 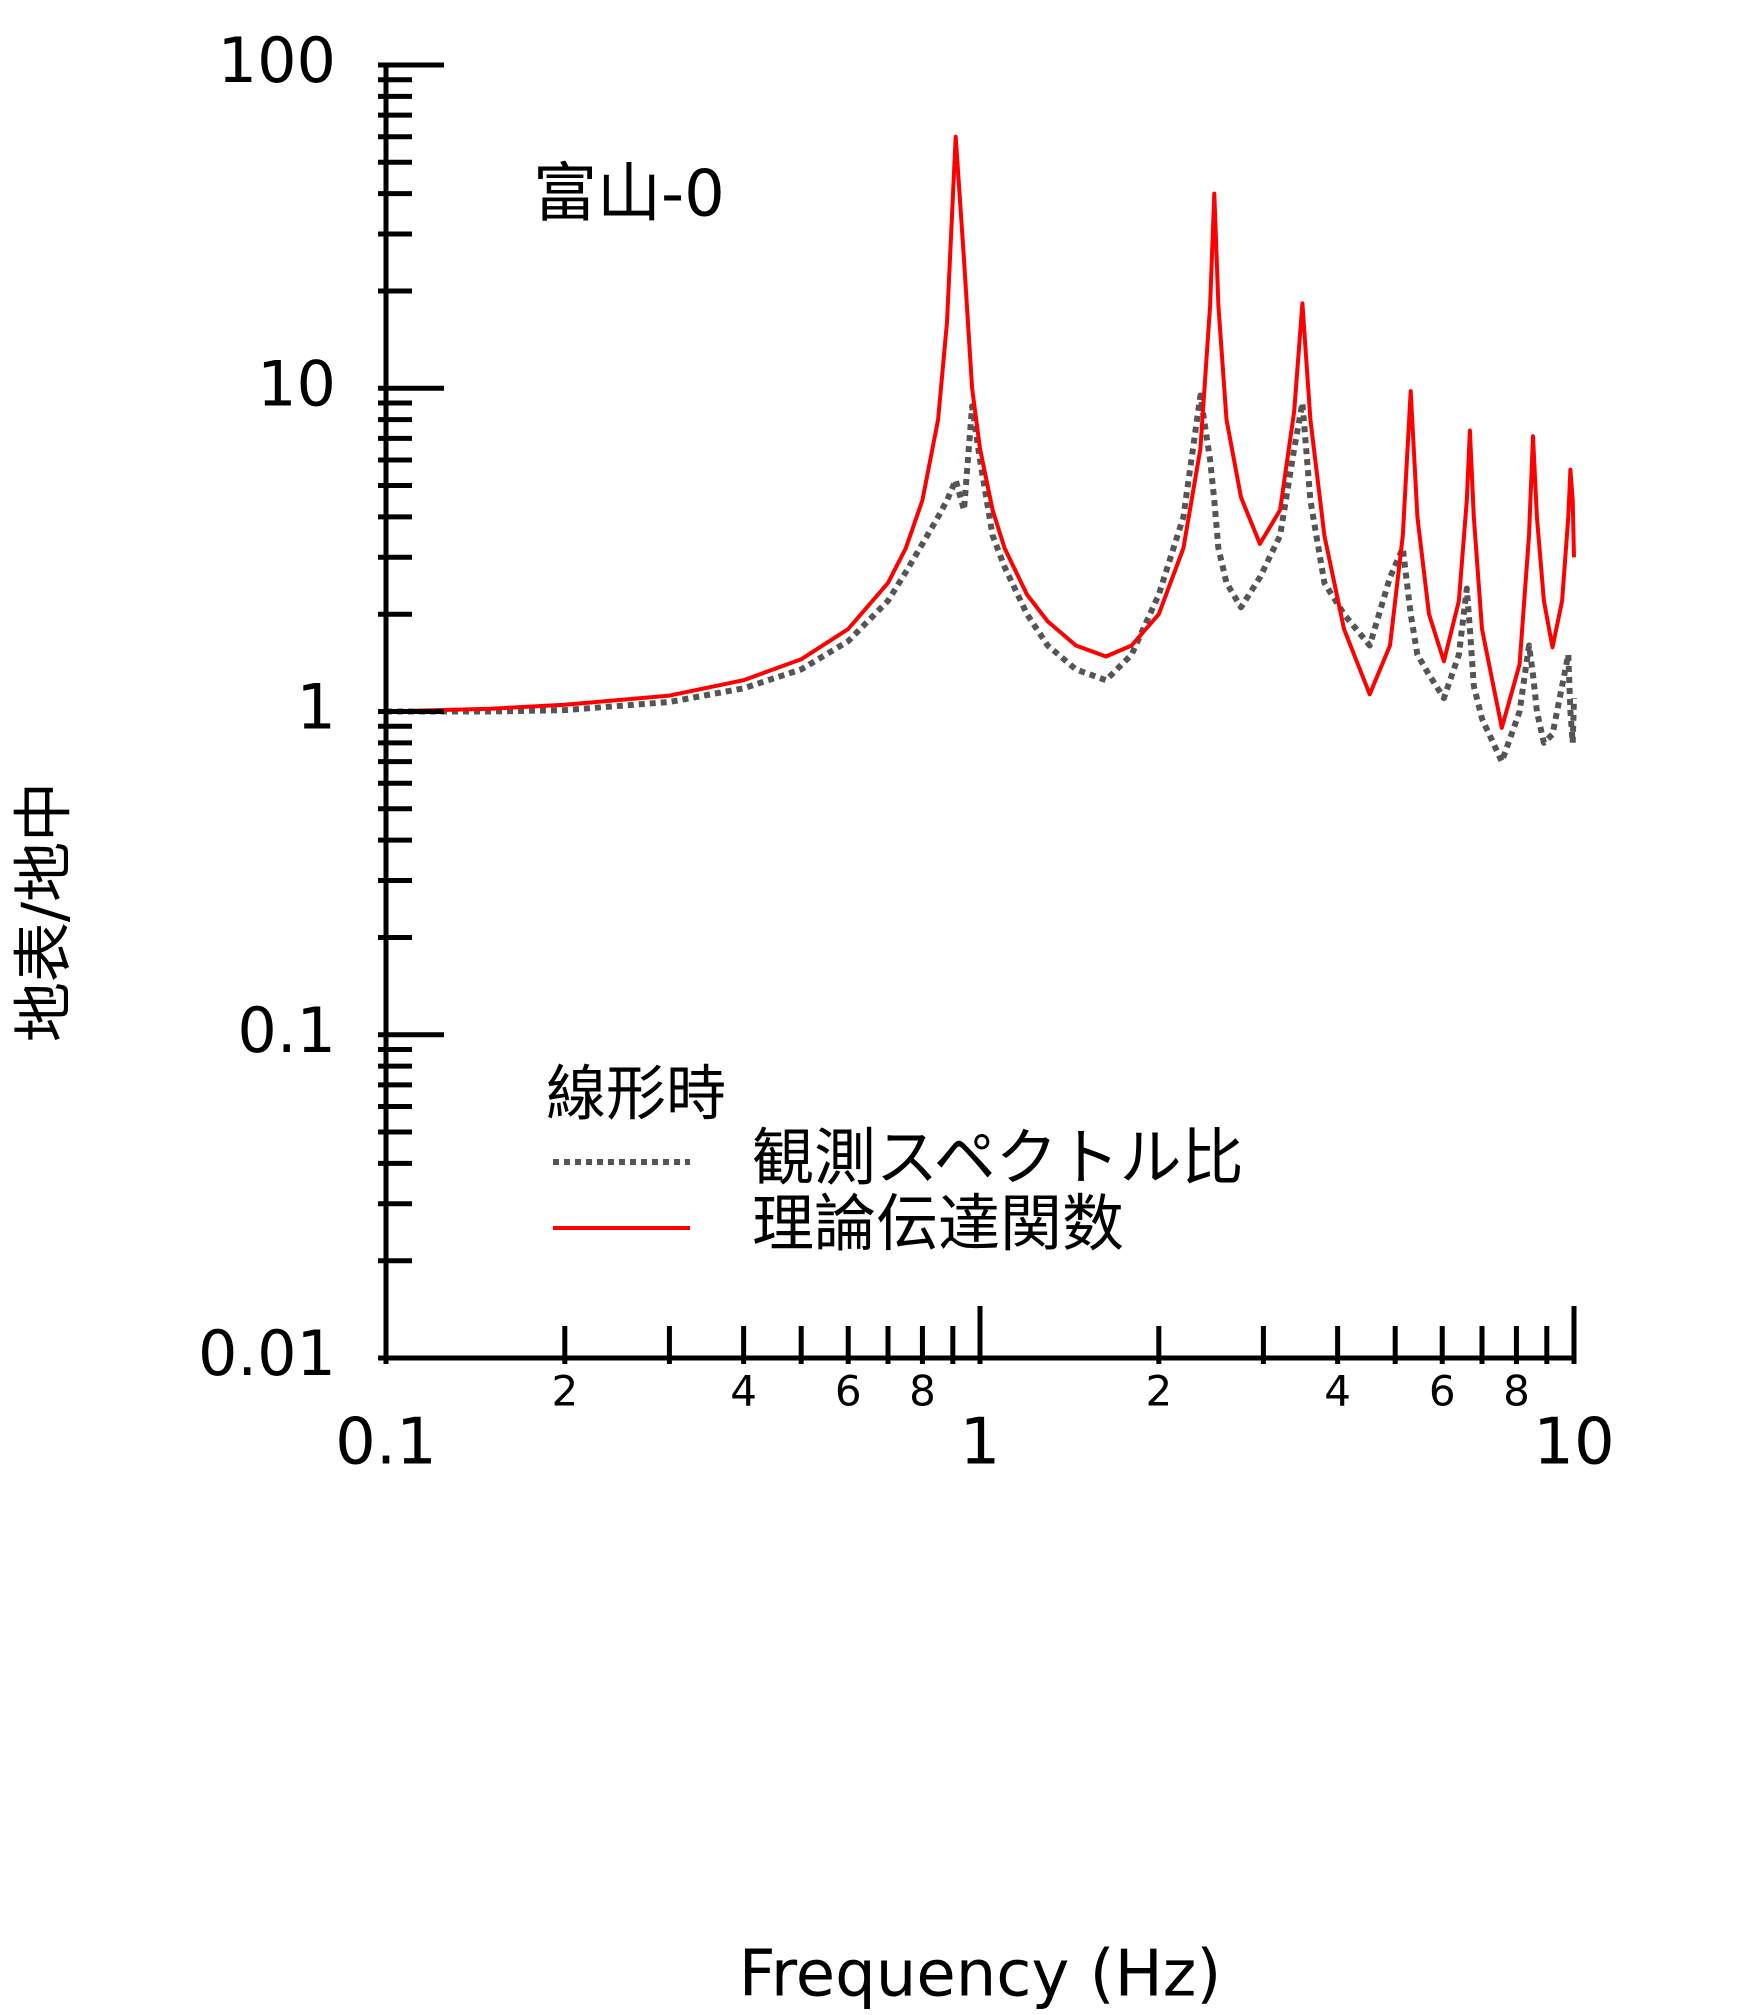 I want to click on x-tick-label: 10, so click(x=1573, y=1443).